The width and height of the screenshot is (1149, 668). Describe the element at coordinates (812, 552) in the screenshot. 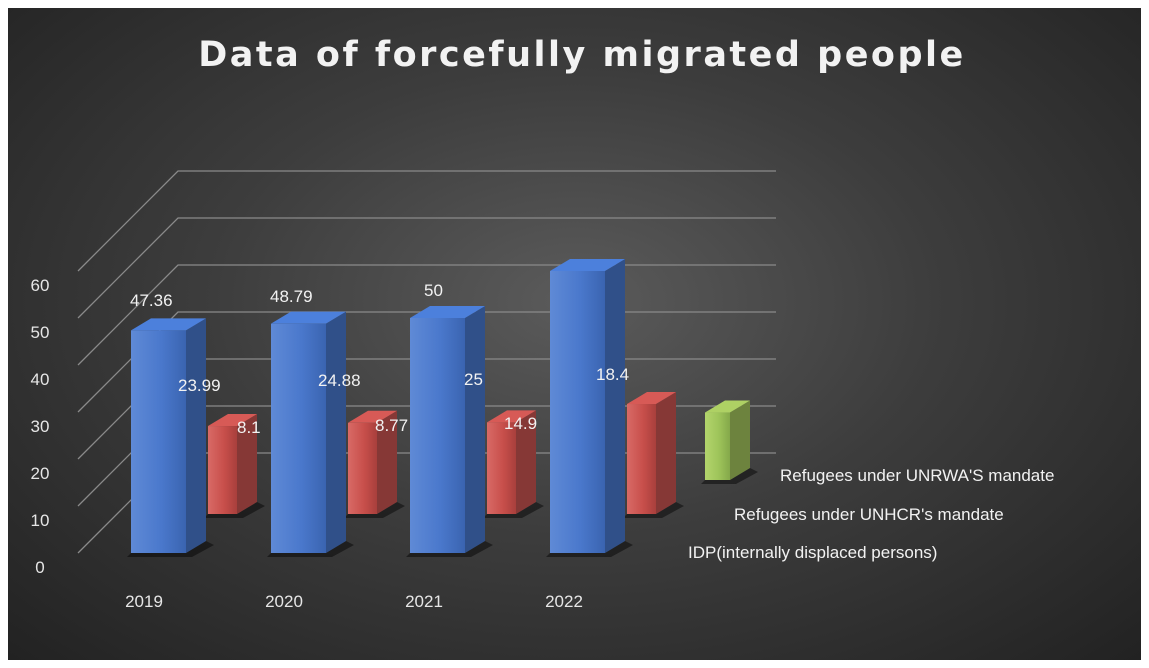

I see `legend-entry-1: IDP(internally displaced persons)` at that location.